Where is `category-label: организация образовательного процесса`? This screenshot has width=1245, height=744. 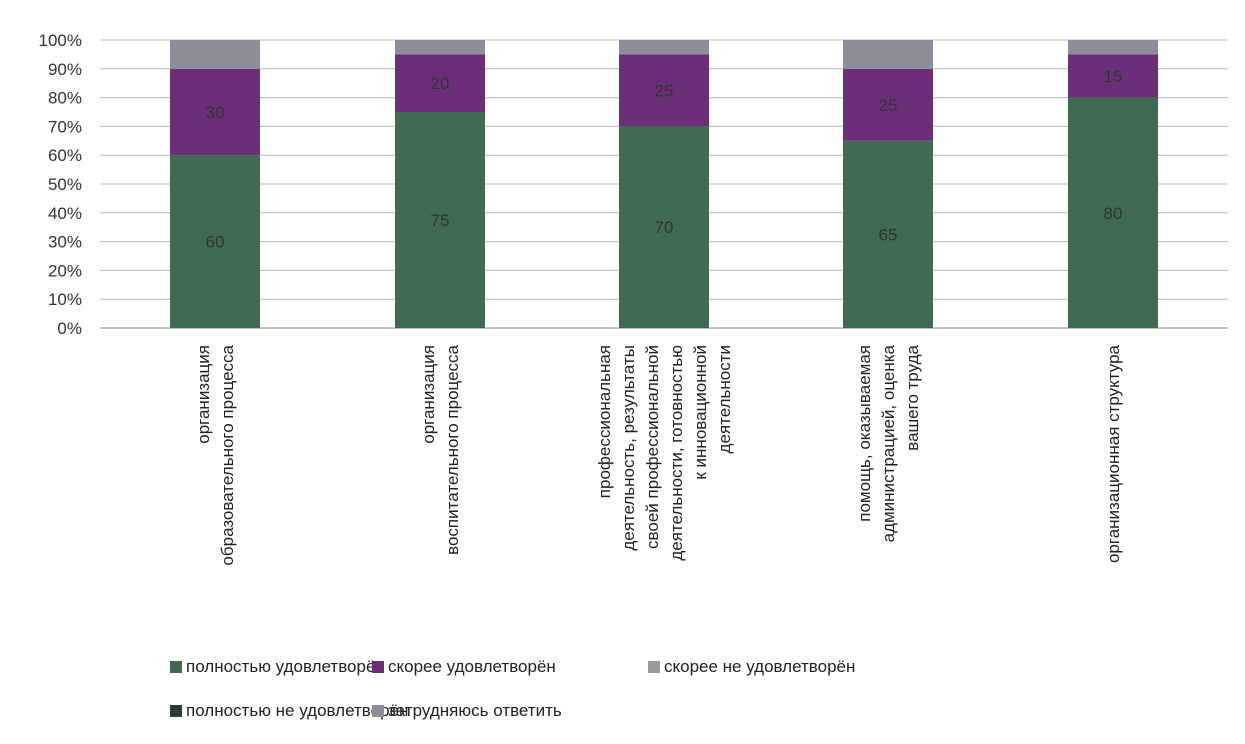
category-label: организация образовательного процесса is located at coordinates (215, 454).